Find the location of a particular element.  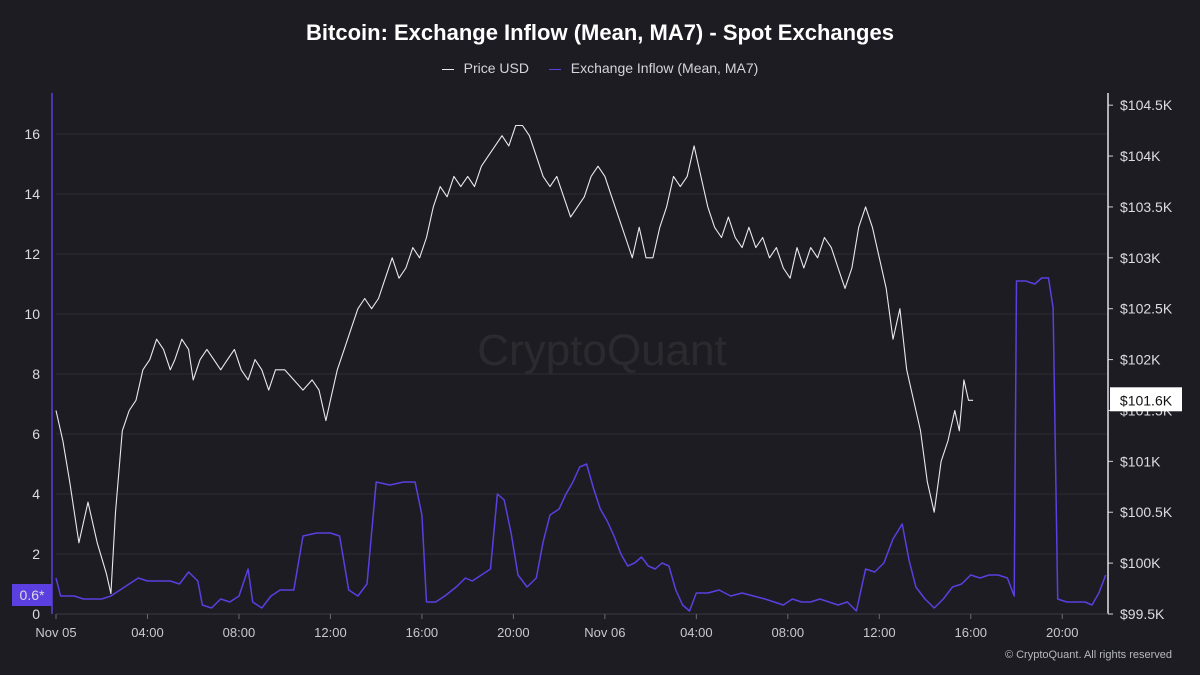

legend-item-price: Price USD is located at coordinates (485, 68).